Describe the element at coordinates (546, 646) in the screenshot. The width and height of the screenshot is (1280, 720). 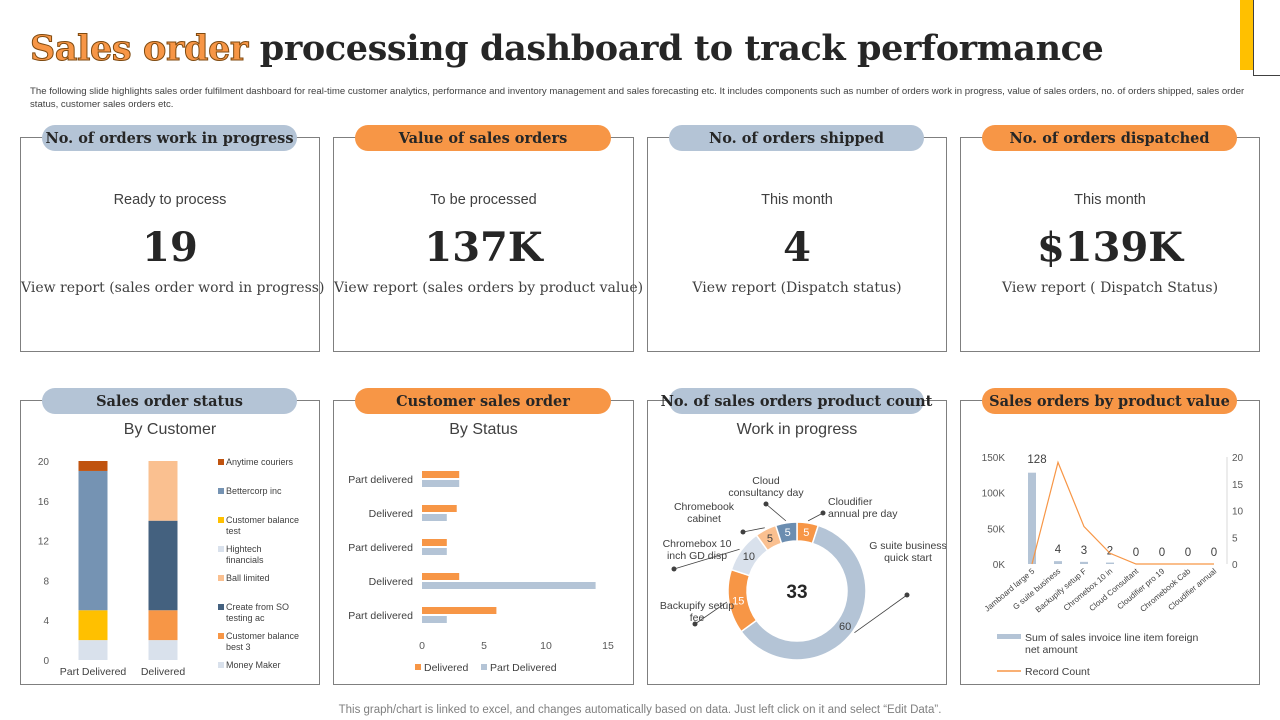
I see `x-tick-label: 10` at that location.